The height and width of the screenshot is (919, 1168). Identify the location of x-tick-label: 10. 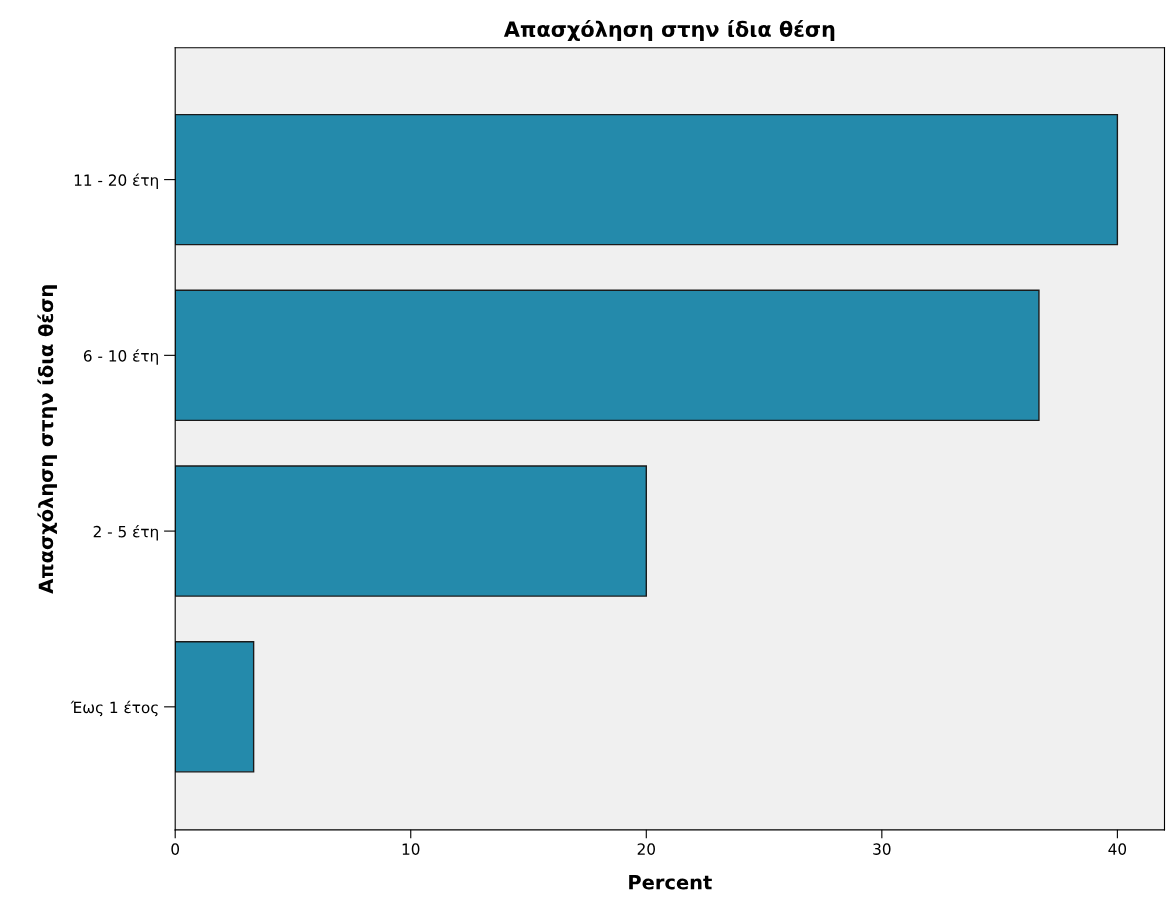
(411, 849).